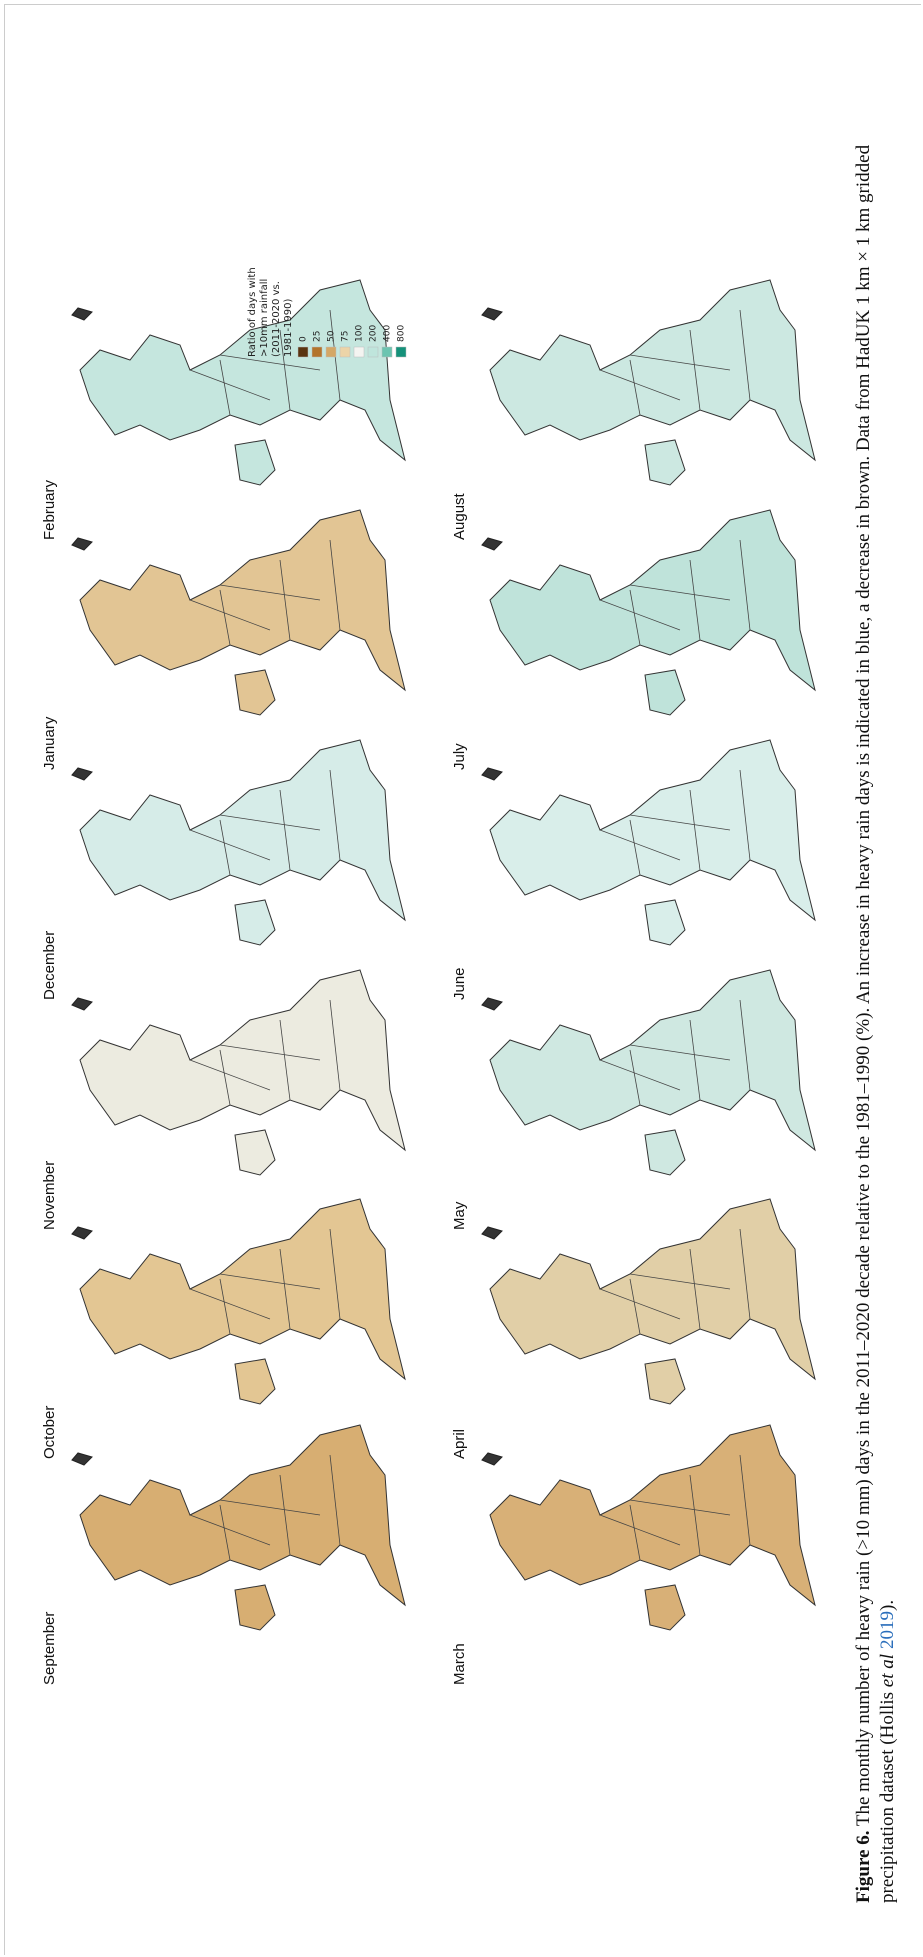 The image size is (923, 1957). What do you see at coordinates (276, 319) in the screenshot?
I see `legend-title: (2011-2020 vs.` at bounding box center [276, 319].